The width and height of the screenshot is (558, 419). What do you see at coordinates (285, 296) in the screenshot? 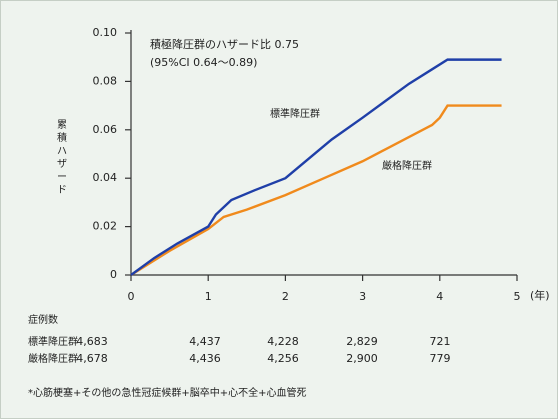
I see `x-tick-label: 2` at bounding box center [285, 296].